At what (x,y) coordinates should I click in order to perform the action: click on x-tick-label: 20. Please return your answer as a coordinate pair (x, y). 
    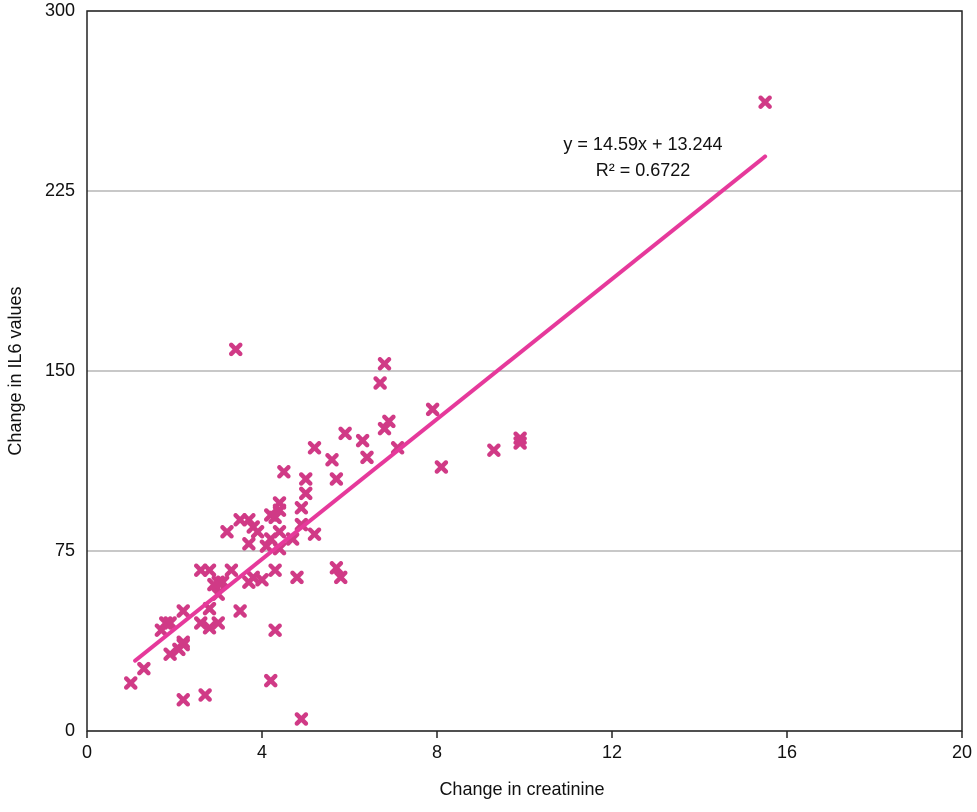
    Looking at the image, I should click on (962, 752).